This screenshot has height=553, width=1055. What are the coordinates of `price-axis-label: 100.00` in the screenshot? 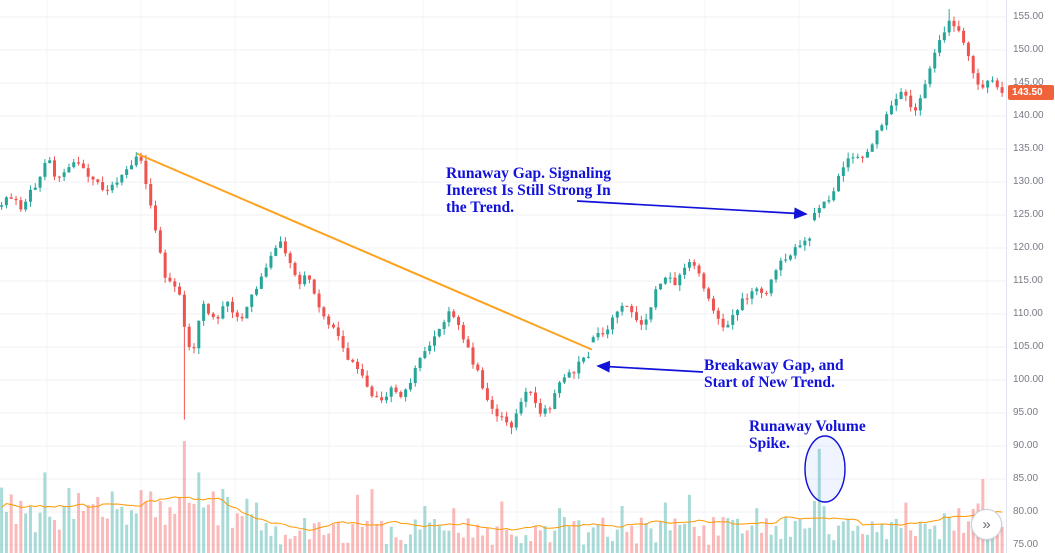 It's located at (1028, 379).